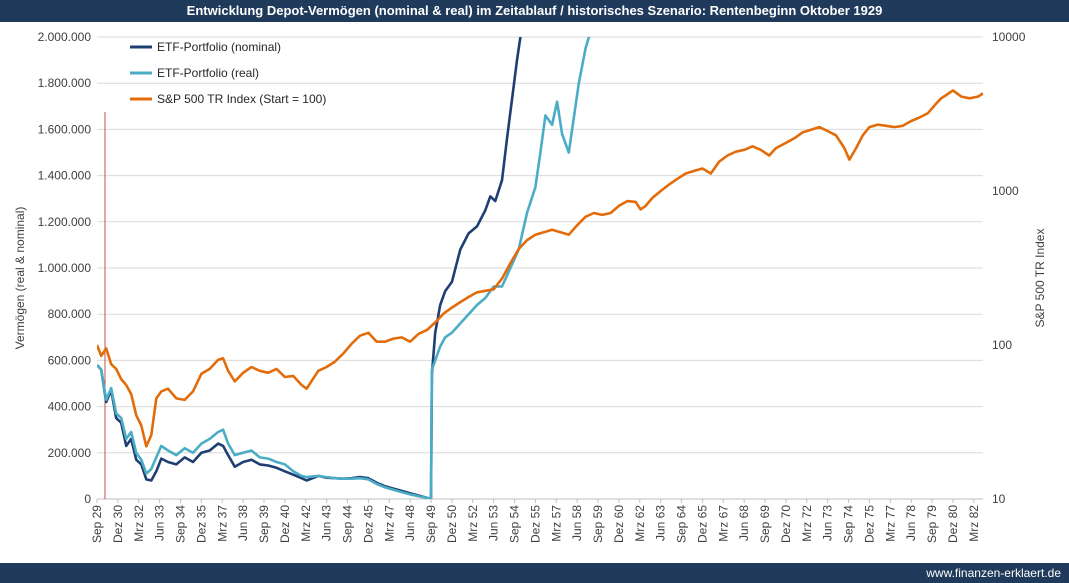 This screenshot has width=1069, height=583. I want to click on x-tick-label: Jun 33, so click(160, 523).